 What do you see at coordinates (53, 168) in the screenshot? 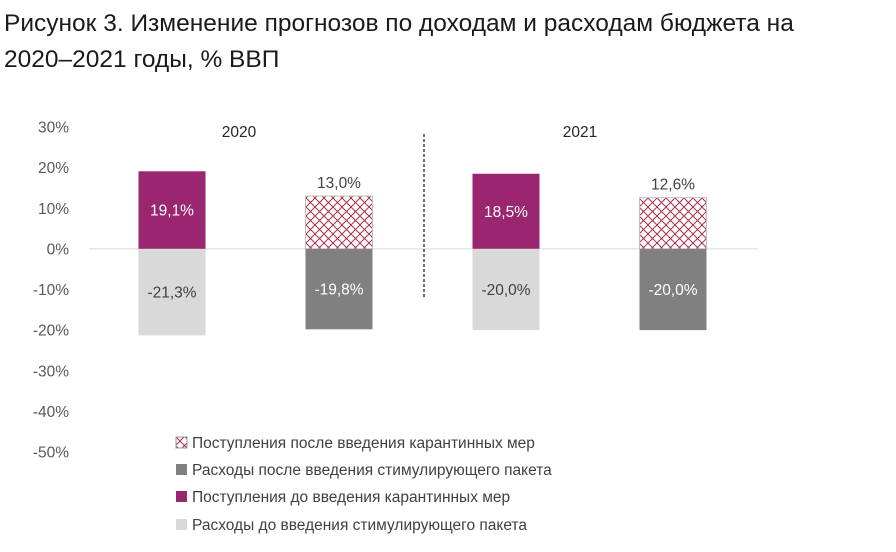
I see `y-tick-label: 20%` at bounding box center [53, 168].